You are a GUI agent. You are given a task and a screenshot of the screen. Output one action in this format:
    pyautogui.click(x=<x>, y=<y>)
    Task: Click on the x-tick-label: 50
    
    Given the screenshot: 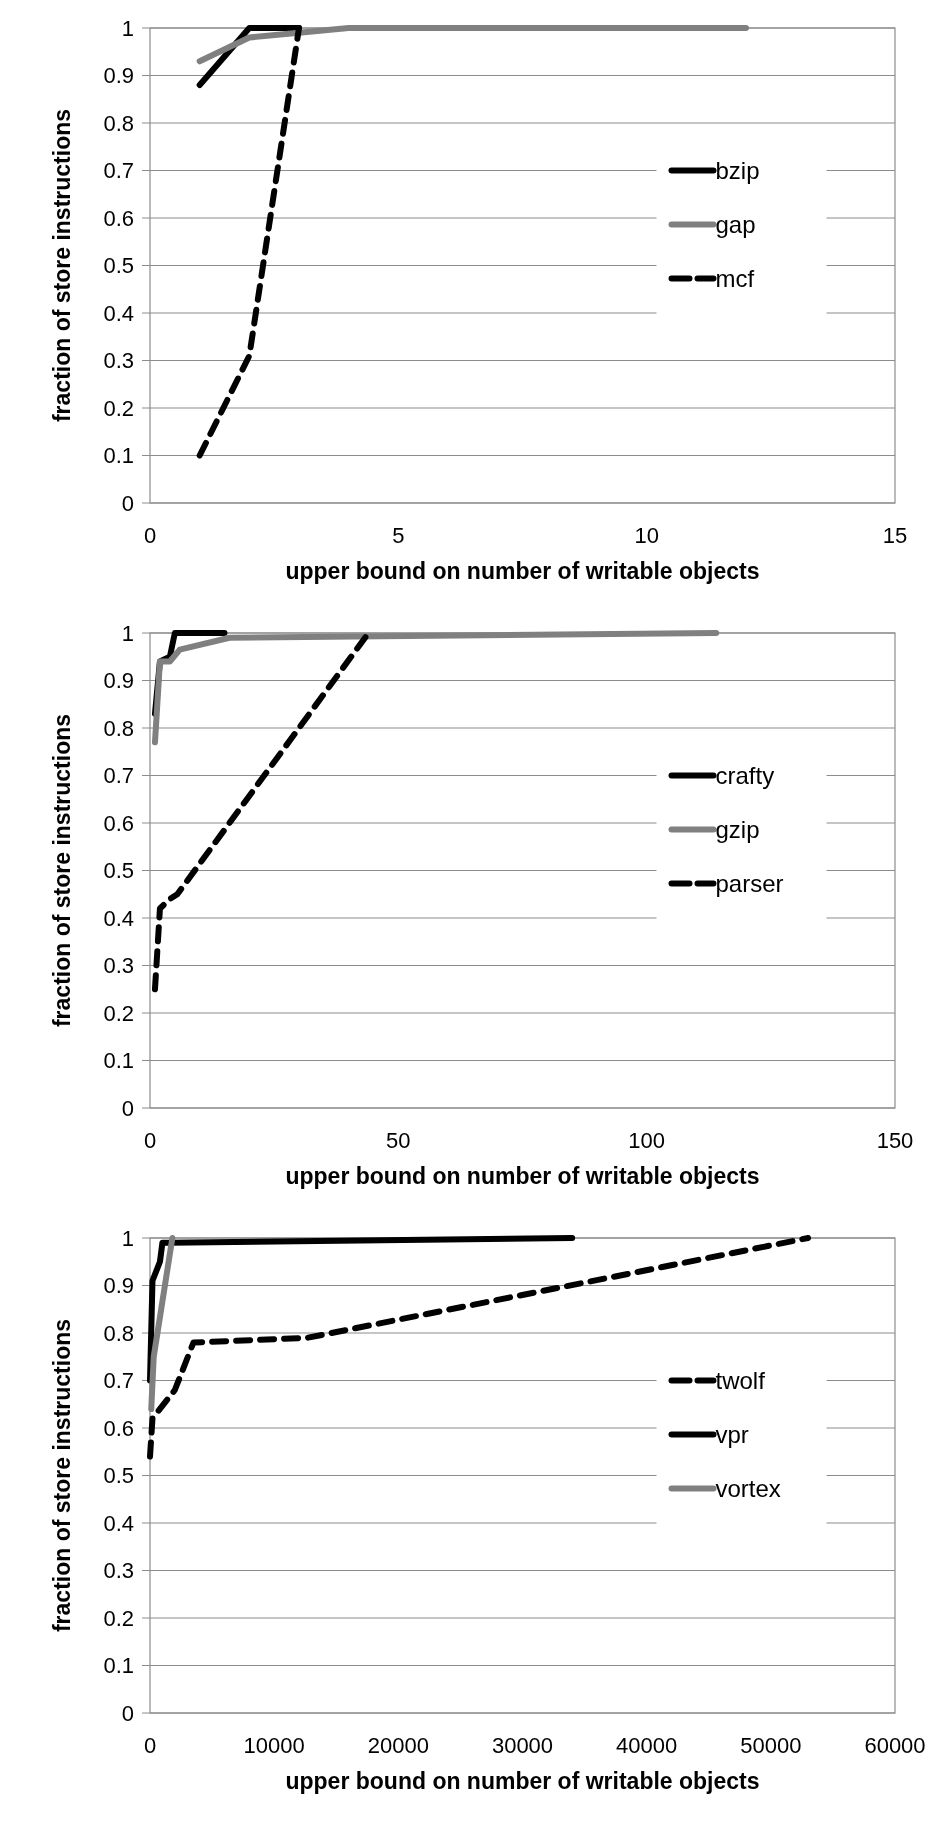 What is the action you would take?
    pyautogui.click(x=398, y=1140)
    